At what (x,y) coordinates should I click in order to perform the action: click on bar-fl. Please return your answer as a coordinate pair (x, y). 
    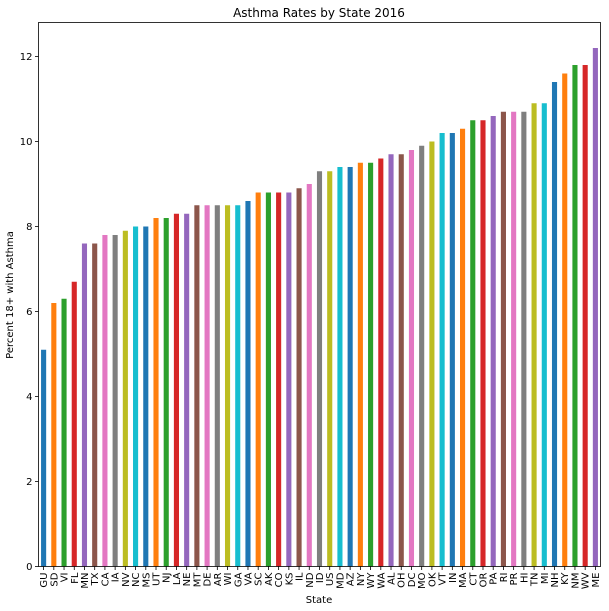
    Looking at the image, I should click on (74, 424).